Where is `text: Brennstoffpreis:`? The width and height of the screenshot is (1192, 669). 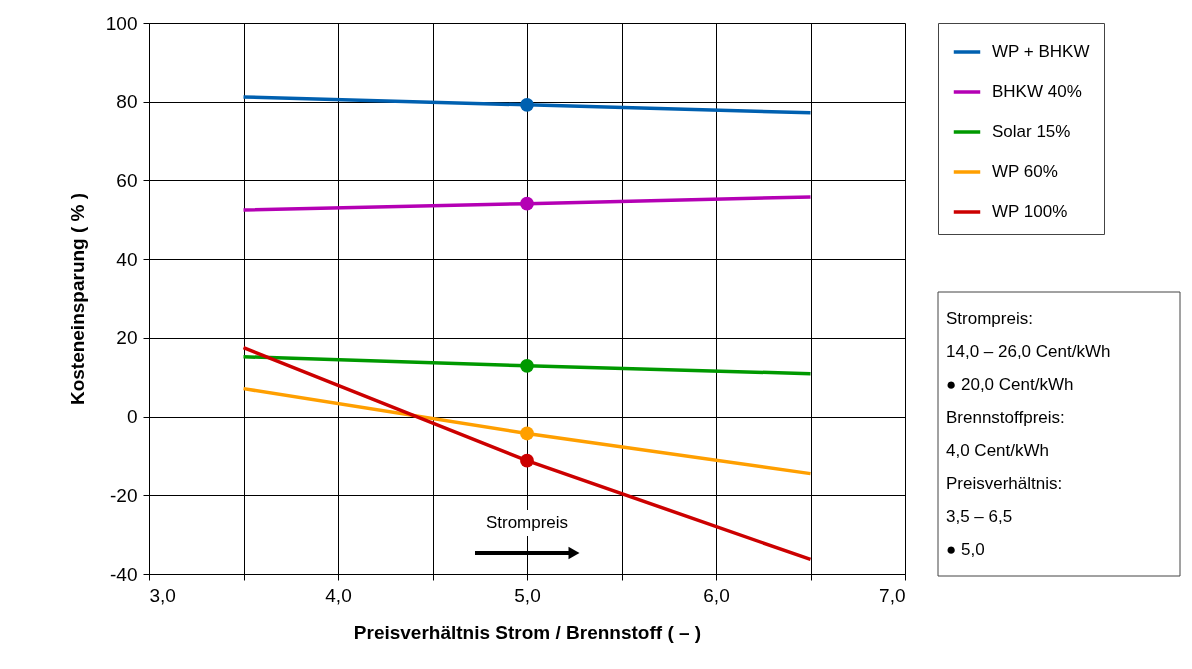
text: Brennstoffpreis: is located at coordinates (1005, 417).